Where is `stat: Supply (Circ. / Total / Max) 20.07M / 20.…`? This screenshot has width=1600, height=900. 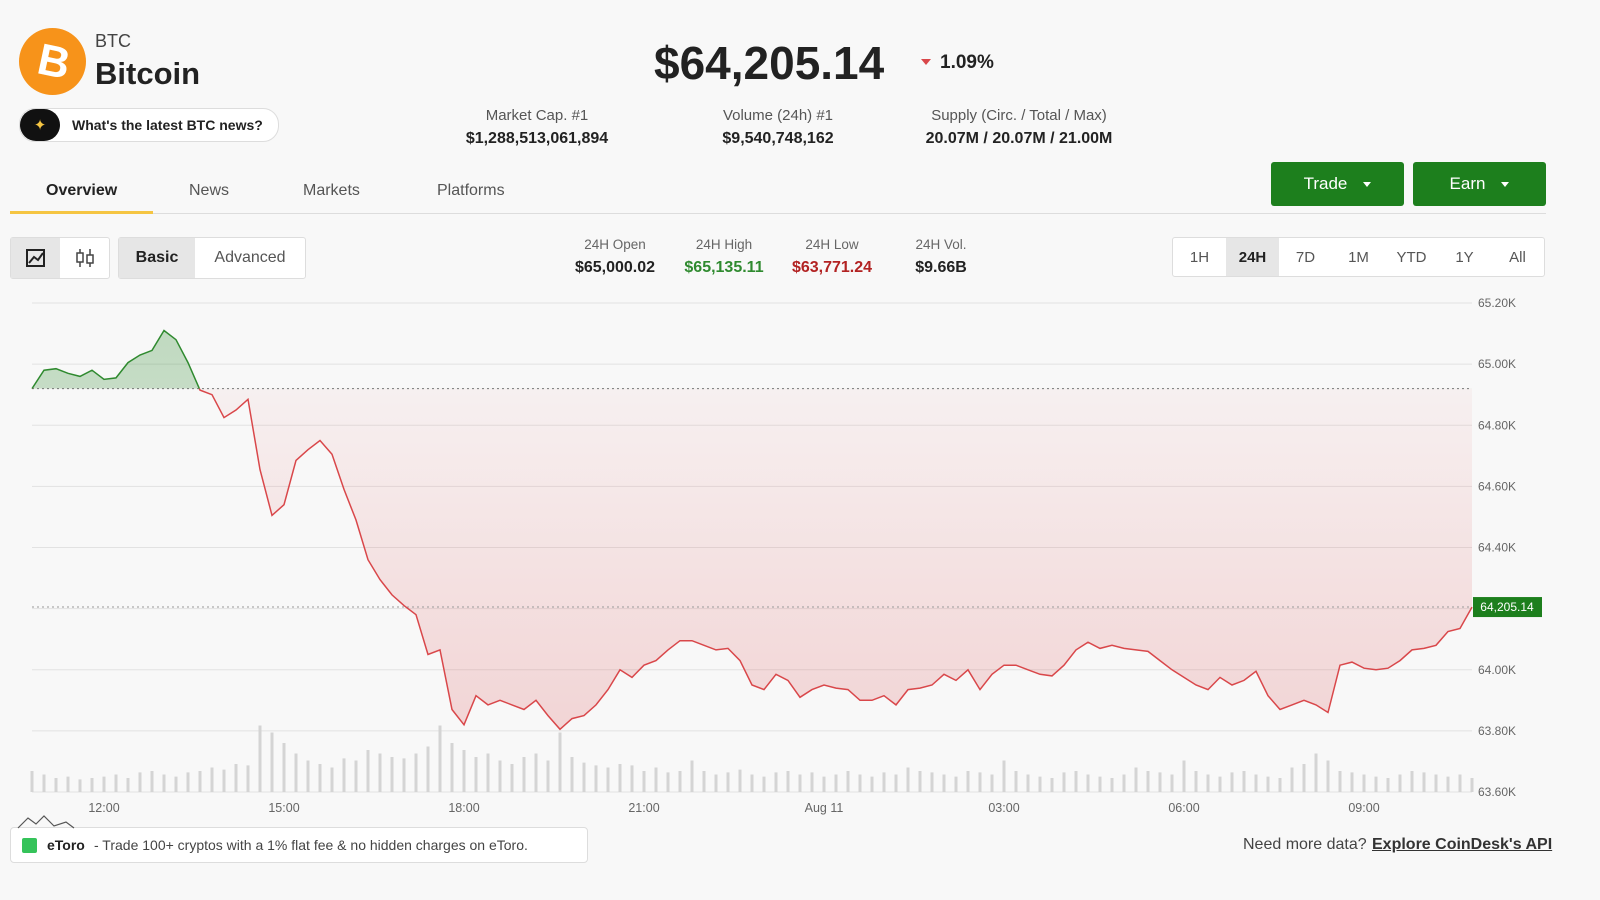
stat: Supply (Circ. / Total / Max) 20.07M / 20.… is located at coordinates (1019, 127).